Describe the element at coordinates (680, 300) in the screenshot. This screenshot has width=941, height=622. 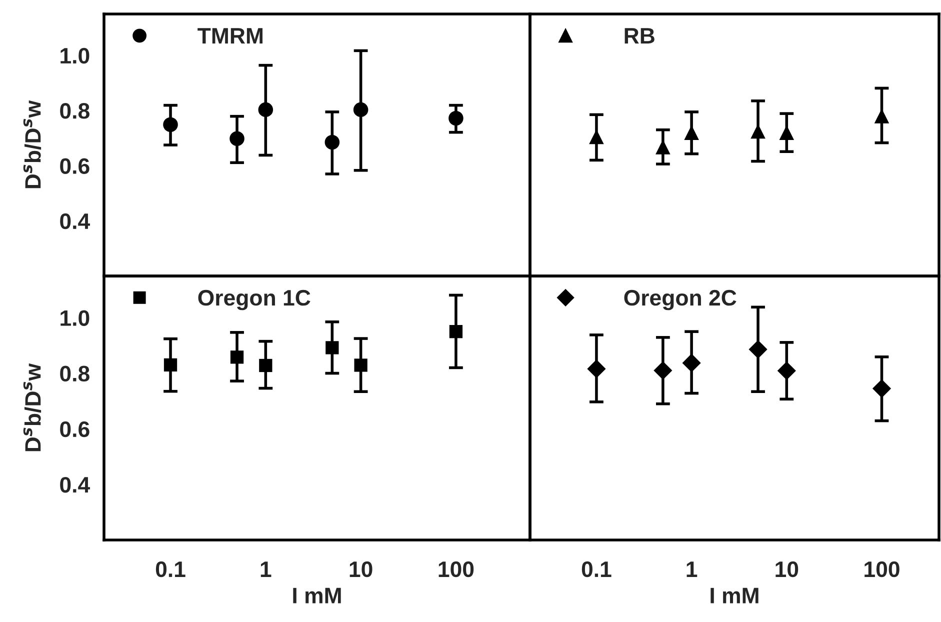
I see `legend-label: Oregon 2C` at that location.